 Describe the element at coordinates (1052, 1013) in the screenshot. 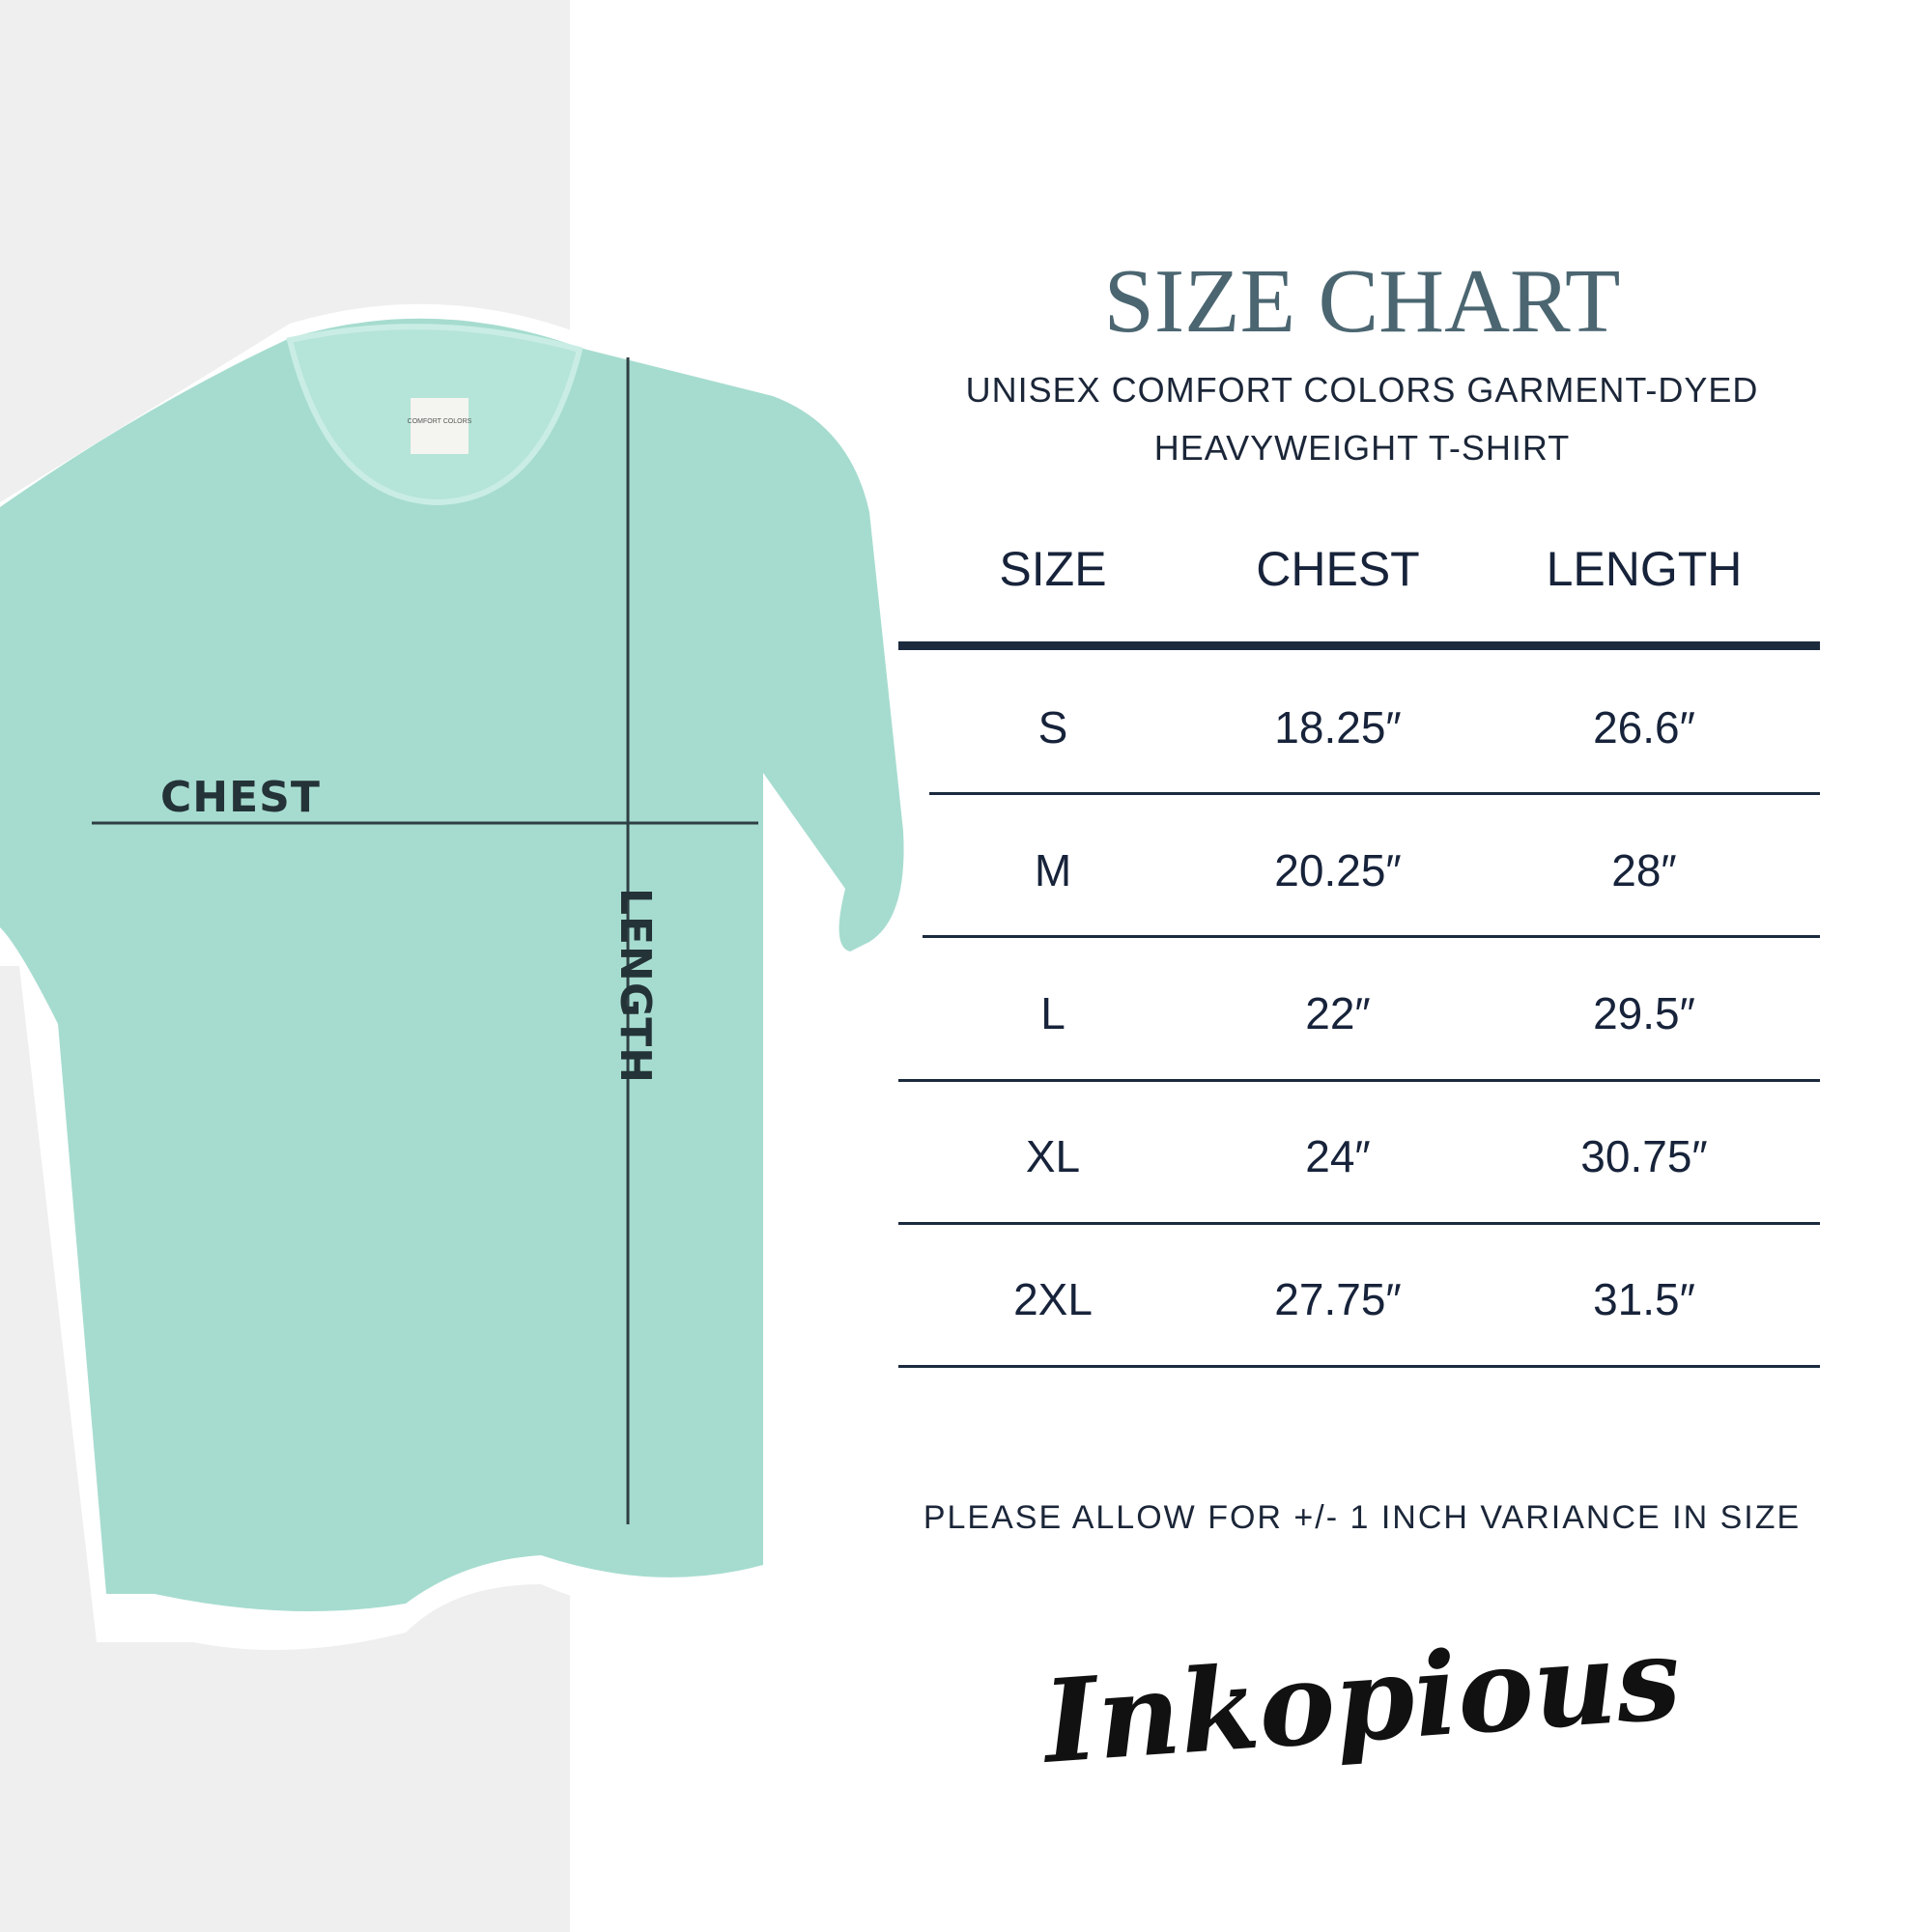

I see `cell-size: L` at that location.